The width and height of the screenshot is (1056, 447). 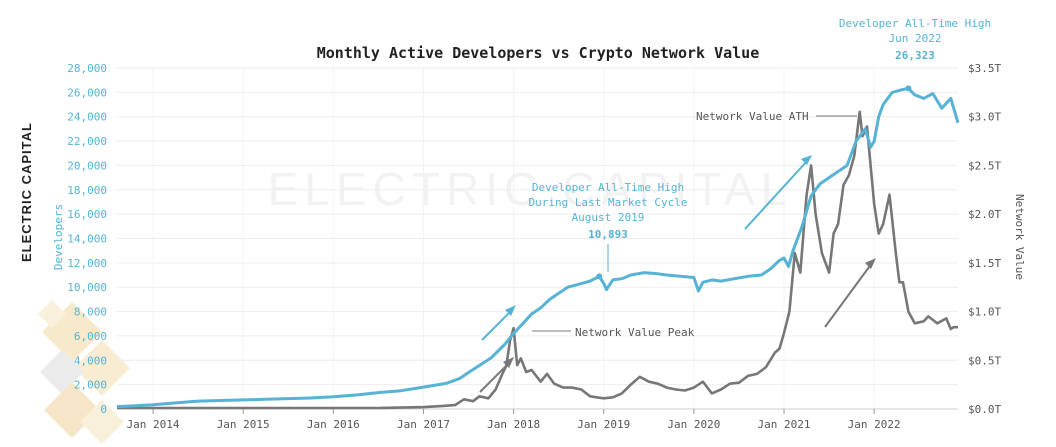 I want to click on y-tick-label: 24,000, so click(x=87, y=117).